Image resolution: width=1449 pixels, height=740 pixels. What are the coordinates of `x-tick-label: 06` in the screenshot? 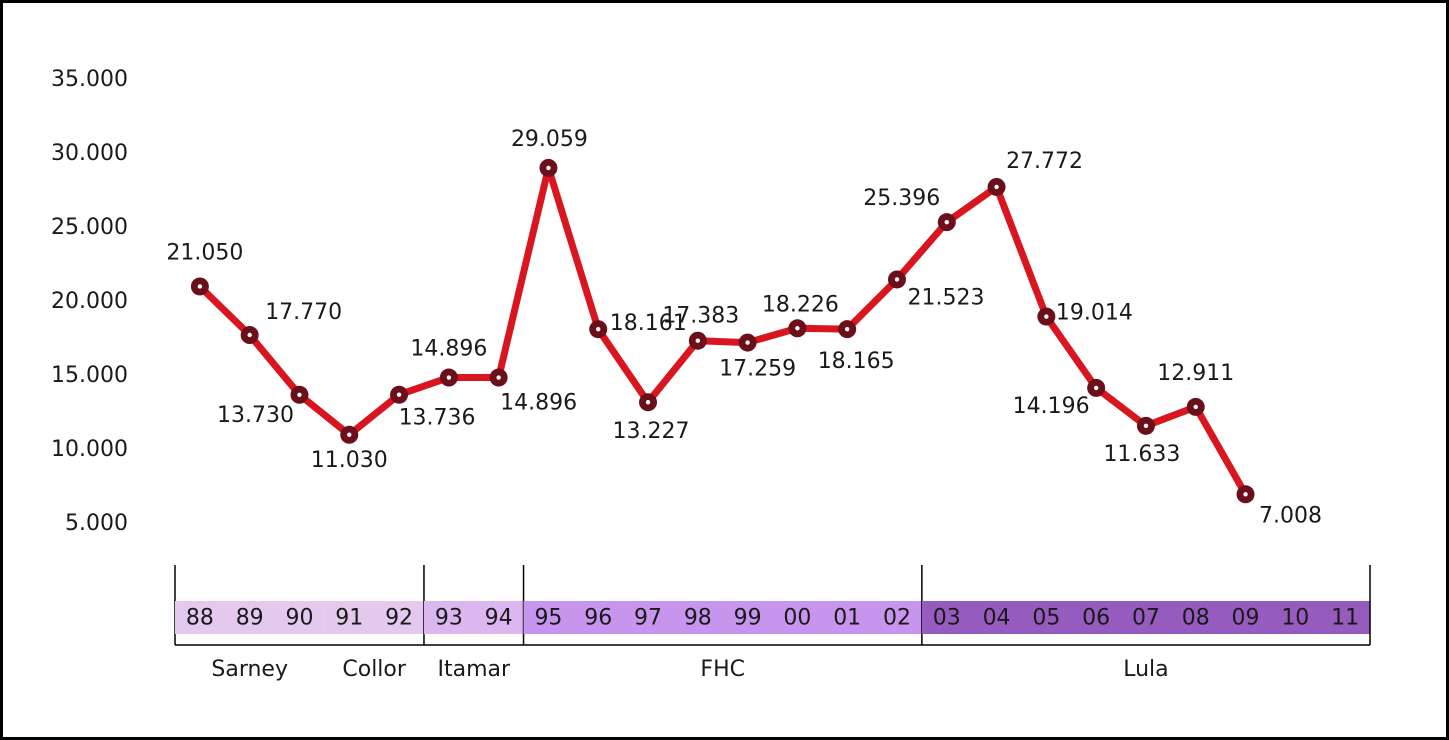 It's located at (1096, 618).